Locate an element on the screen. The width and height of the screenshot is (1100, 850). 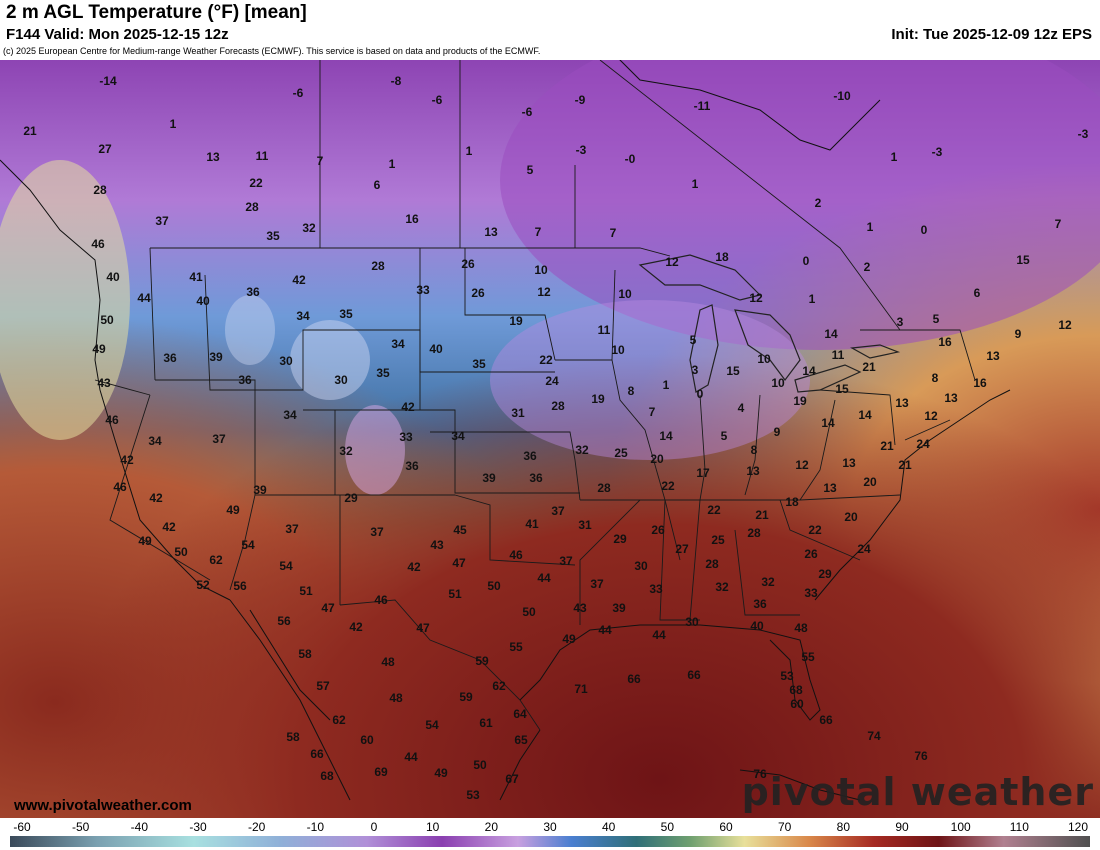
scale-tick-label: -20 is located at coordinates (256, 827).